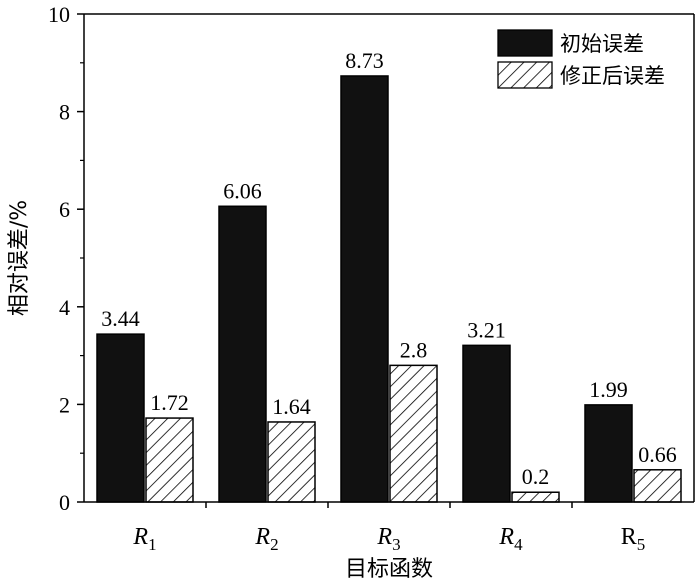 This screenshot has height=584, width=700. Describe the element at coordinates (657, 454) in the screenshot. I see `data-label-corrected-5: 0.66` at that location.